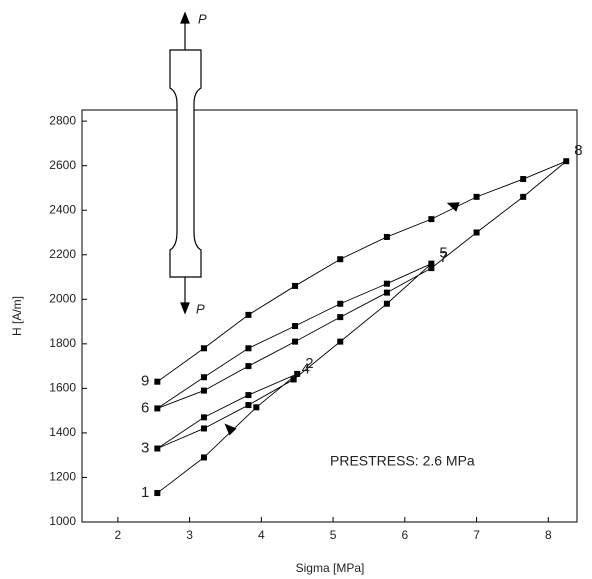  Describe the element at coordinates (443, 253) in the screenshot. I see `point-label: 5` at that location.